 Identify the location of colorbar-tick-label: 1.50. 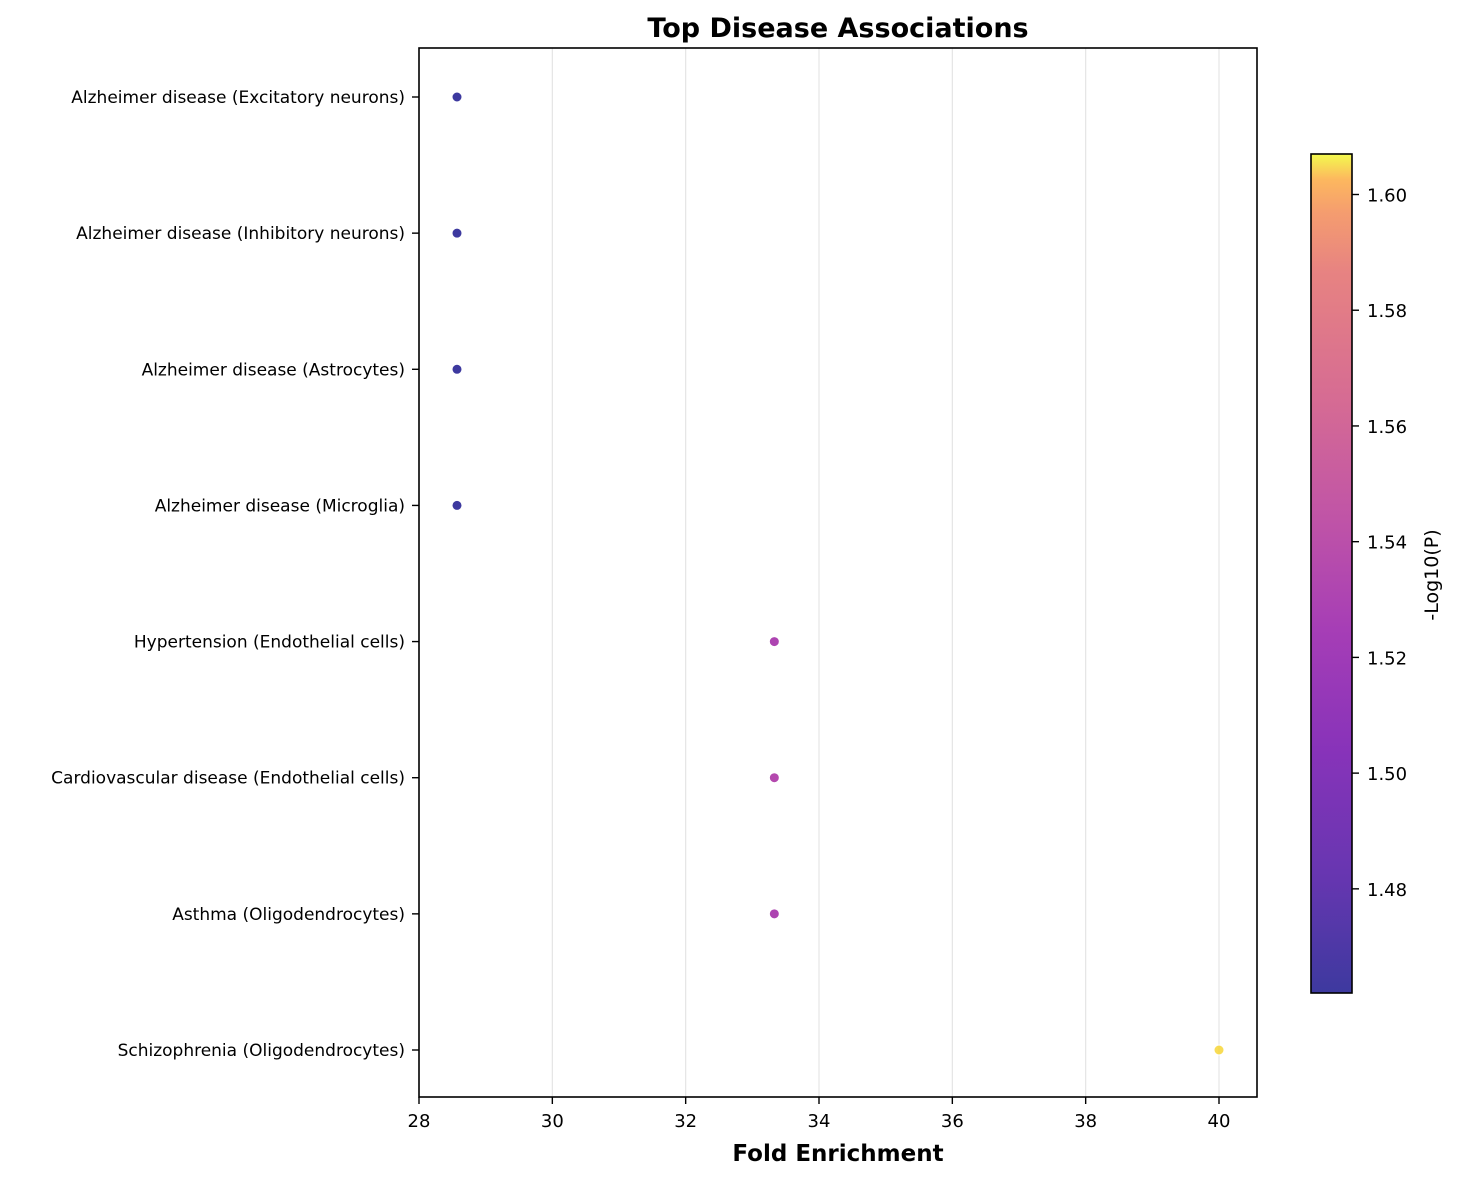
(1387, 774).